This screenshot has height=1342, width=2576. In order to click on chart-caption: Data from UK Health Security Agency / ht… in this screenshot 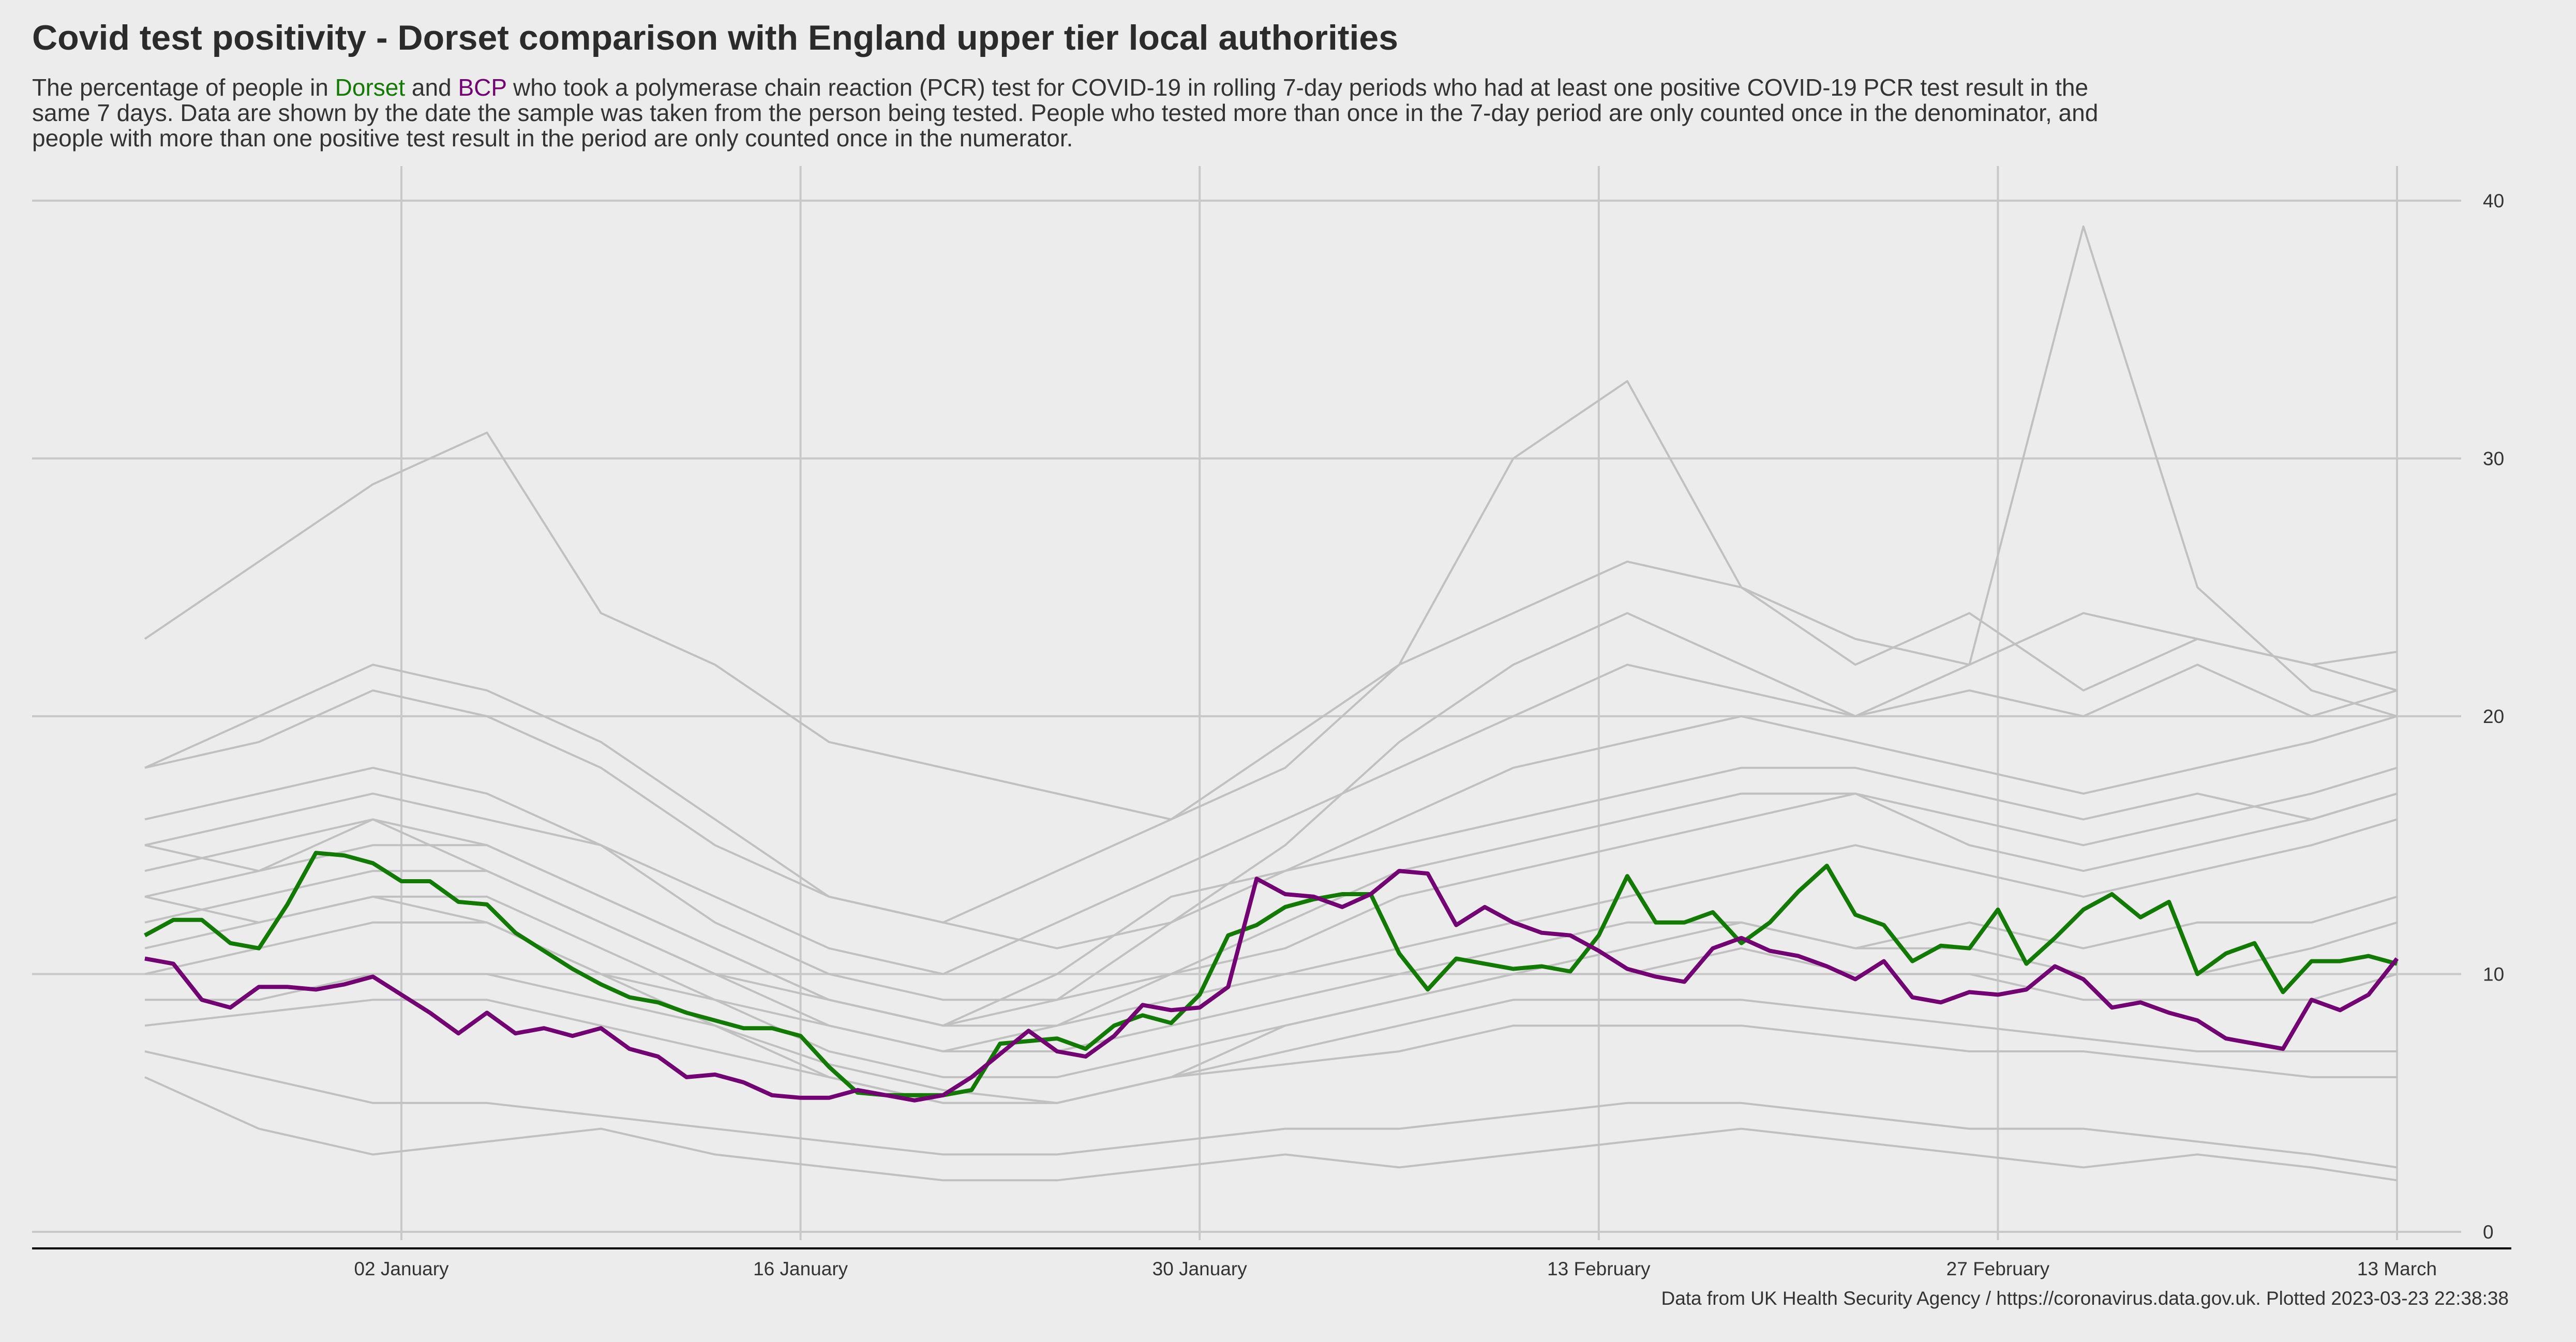, I will do `click(2085, 1298)`.